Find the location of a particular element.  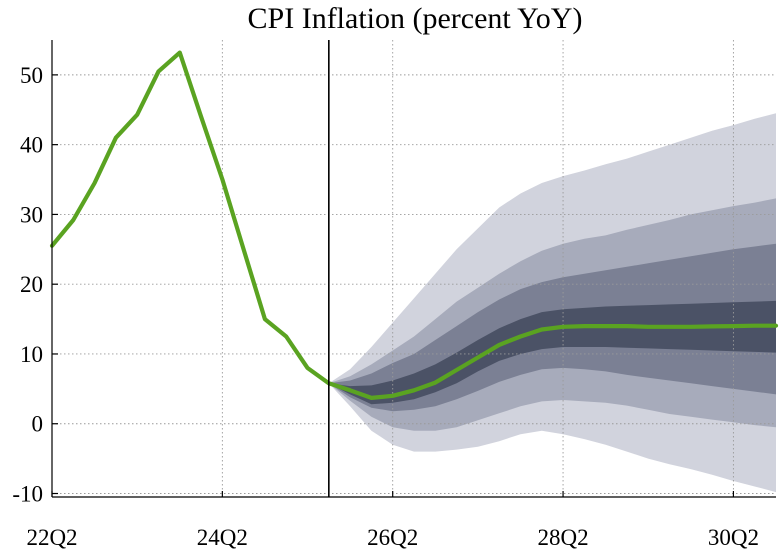

x-tick-label: 24Q2 is located at coordinates (222, 537).